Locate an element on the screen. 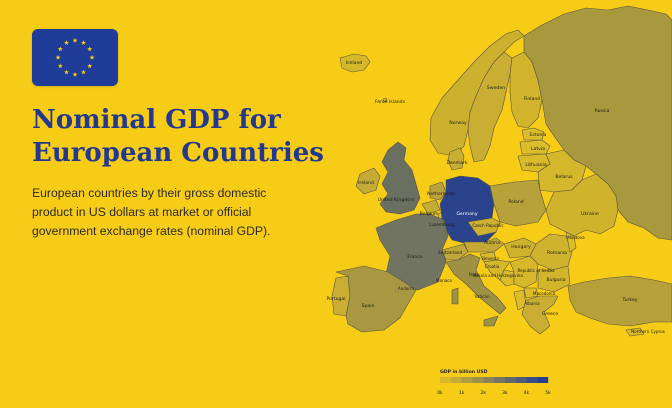 The width and height of the screenshot is (672, 408). country-estonia is located at coordinates (533, 134).